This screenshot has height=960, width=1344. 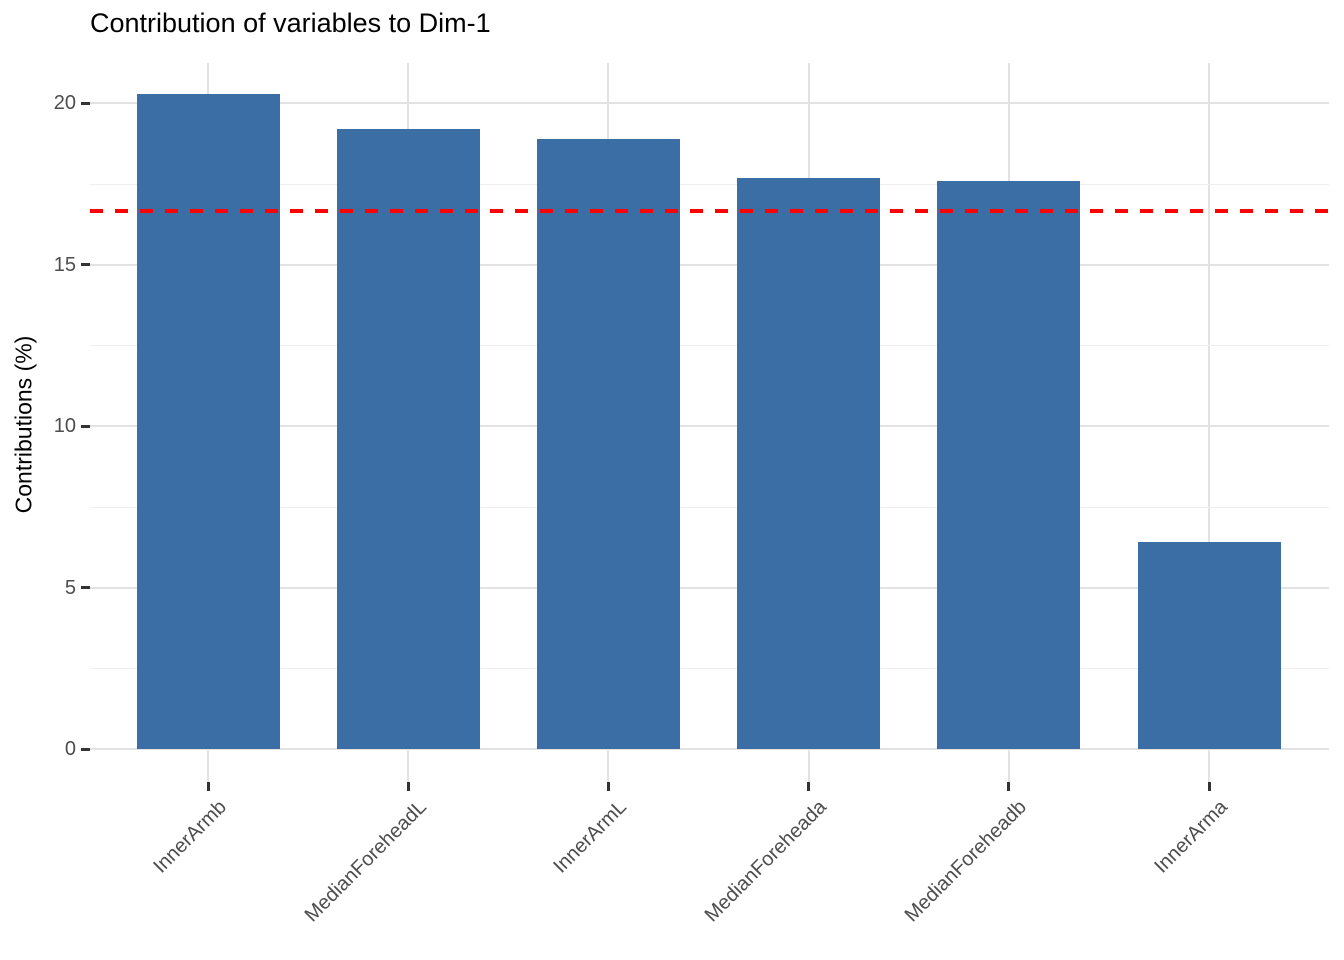 What do you see at coordinates (1209, 422) in the screenshot?
I see `gridline-vertical-InnerArma` at bounding box center [1209, 422].